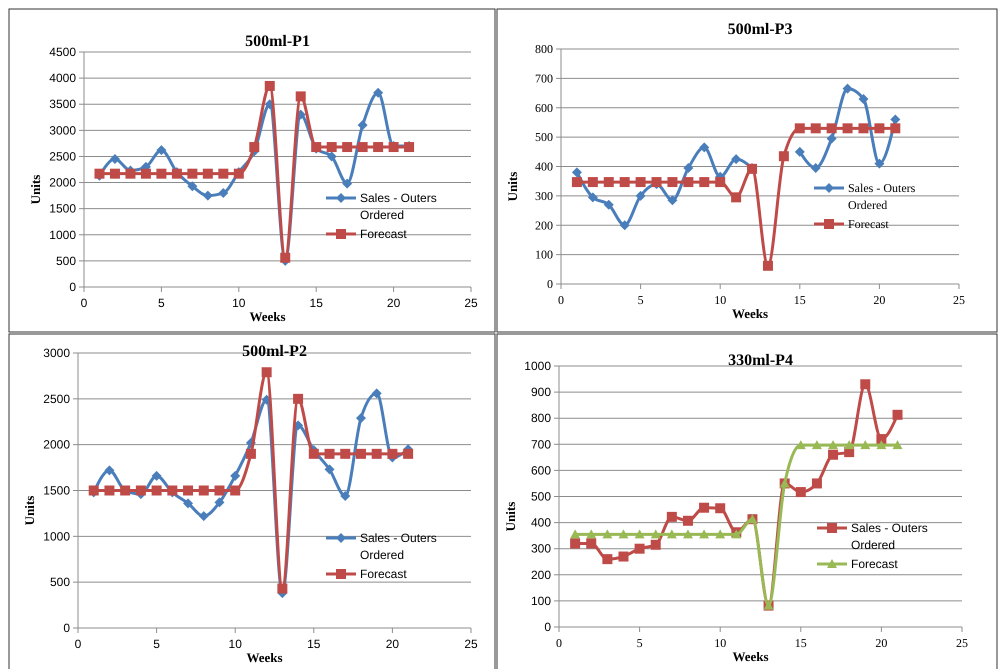 The height and width of the screenshot is (669, 998). Describe the element at coordinates (544, 195) in the screenshot. I see `y-tick-label: 300` at that location.